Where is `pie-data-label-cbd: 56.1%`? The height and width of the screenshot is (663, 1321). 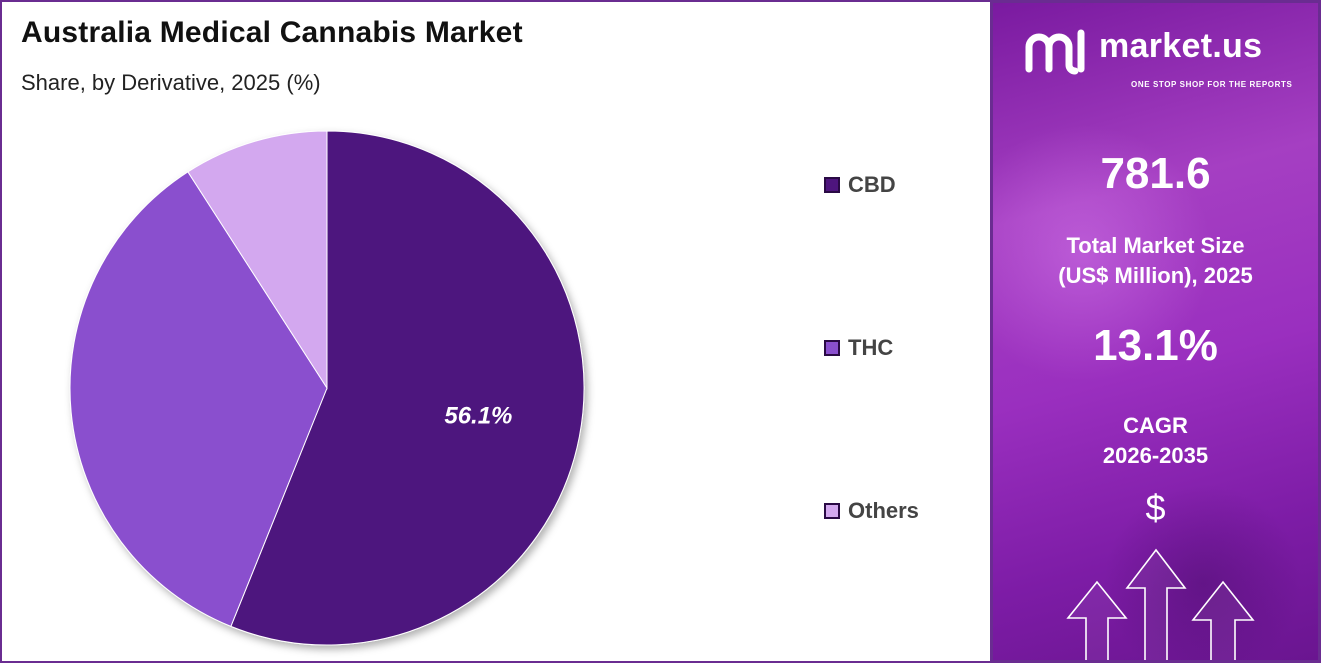
pie-data-label-cbd: 56.1% is located at coordinates (478, 416).